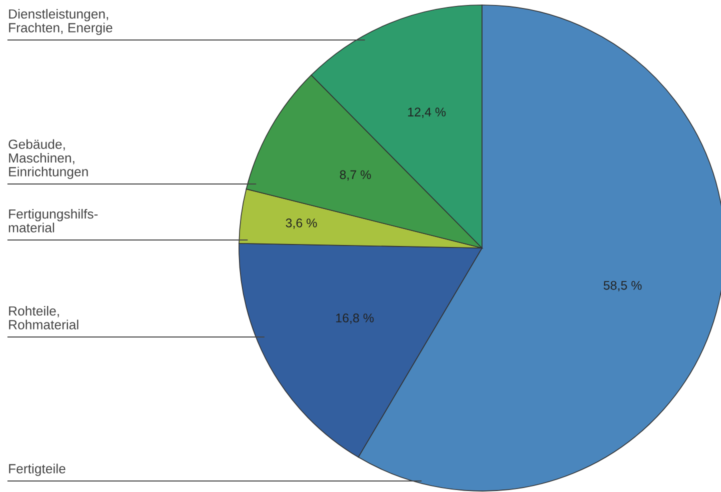 Image resolution: width=721 pixels, height=492 pixels. I want to click on data-label: 3,6 %, so click(301, 223).